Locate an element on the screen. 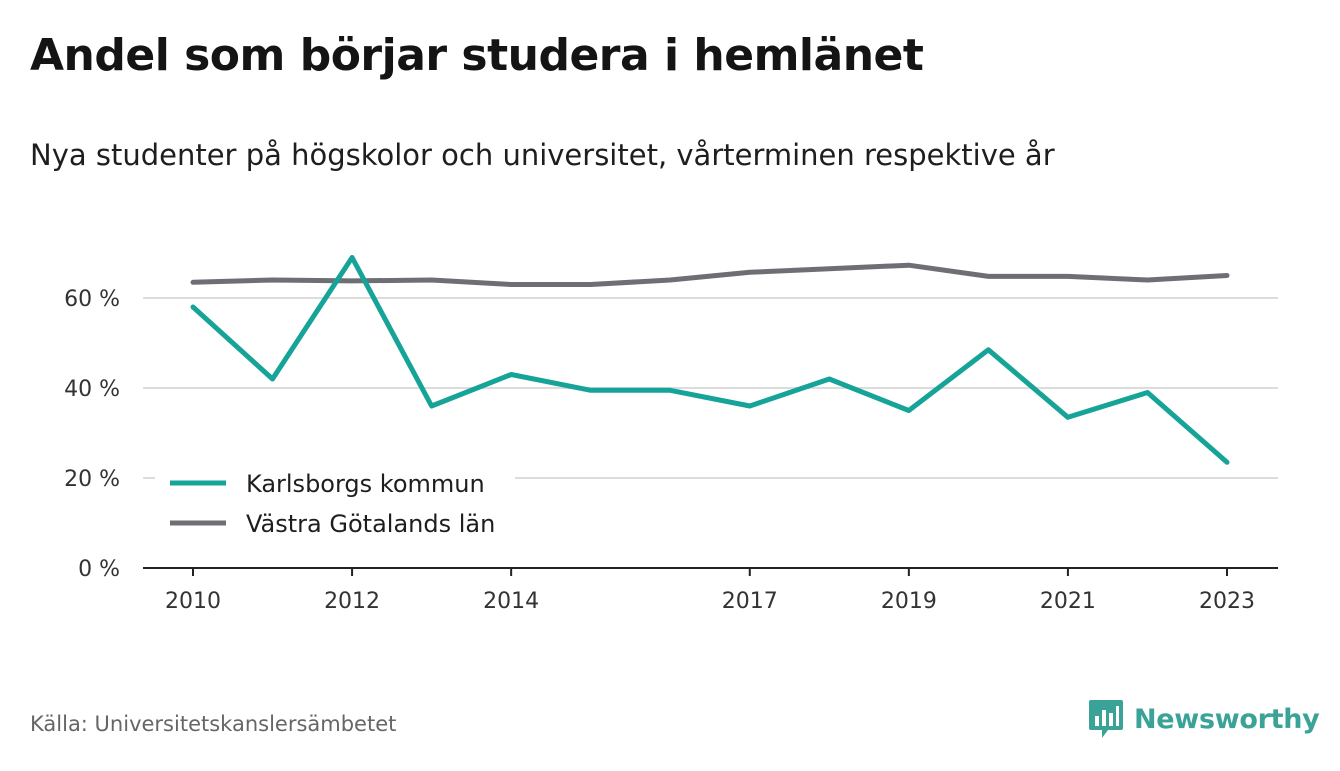 The width and height of the screenshot is (1340, 771). brand-logo: Newsworthy is located at coordinates (1204, 719).